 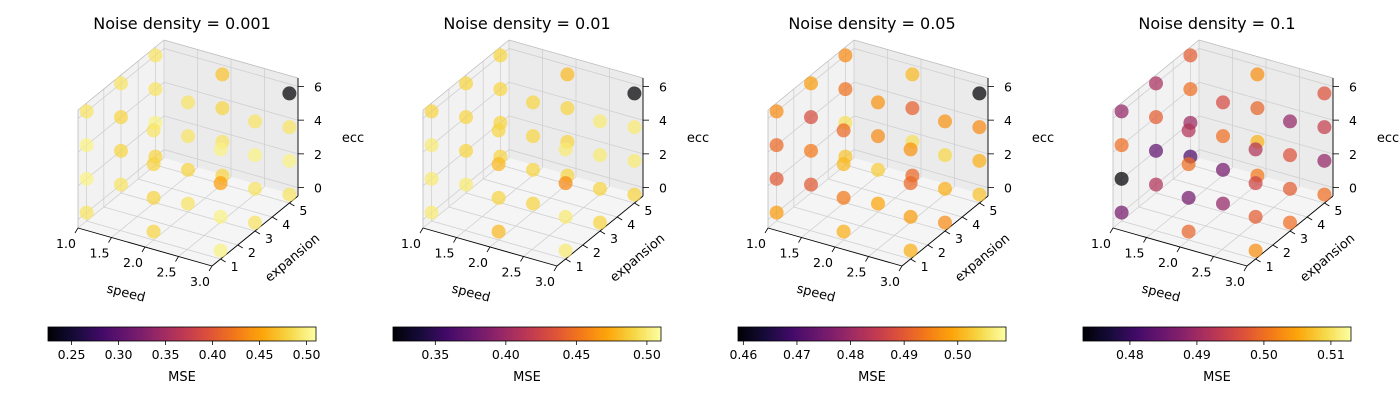 What do you see at coordinates (576, 354) in the screenshot?
I see `colorbar-tick-label: 0.45` at bounding box center [576, 354].